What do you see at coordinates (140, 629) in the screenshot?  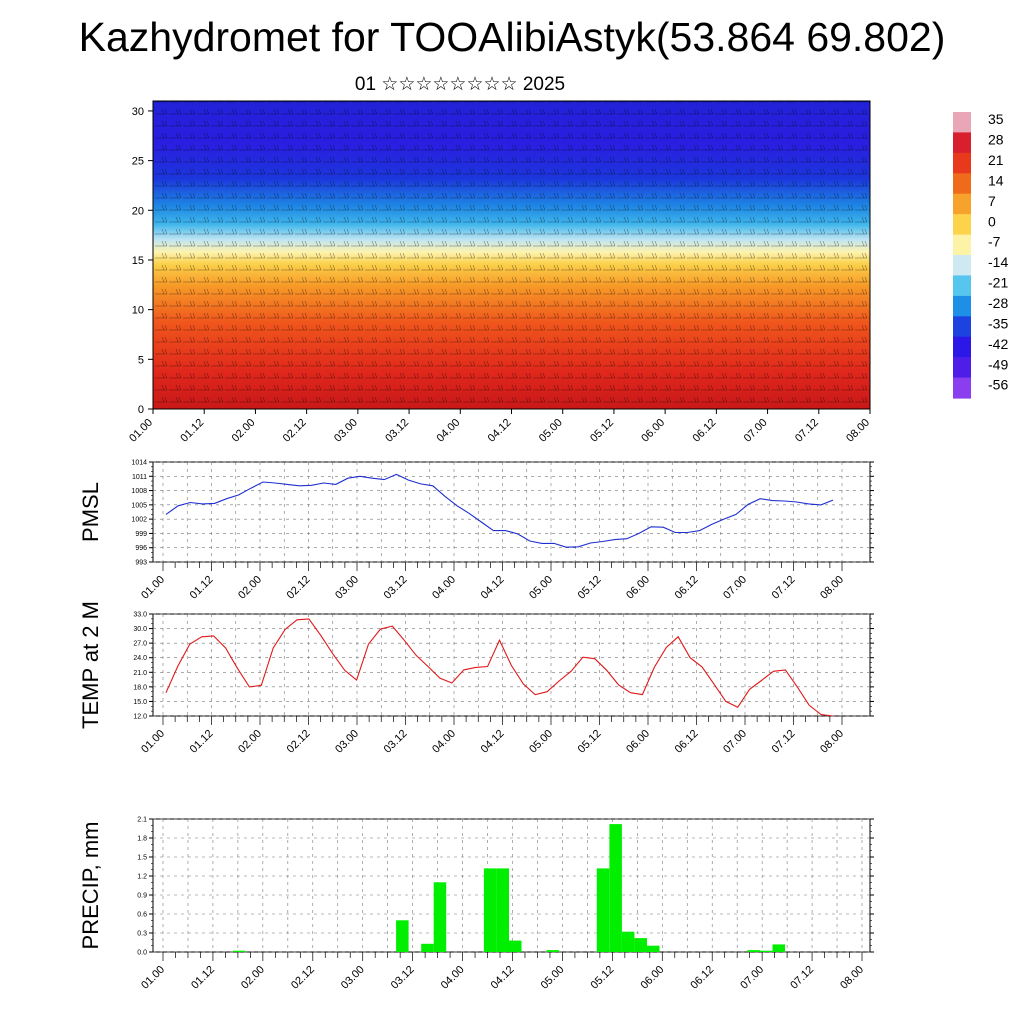 I see `y-tick-label: 30.0` at bounding box center [140, 629].